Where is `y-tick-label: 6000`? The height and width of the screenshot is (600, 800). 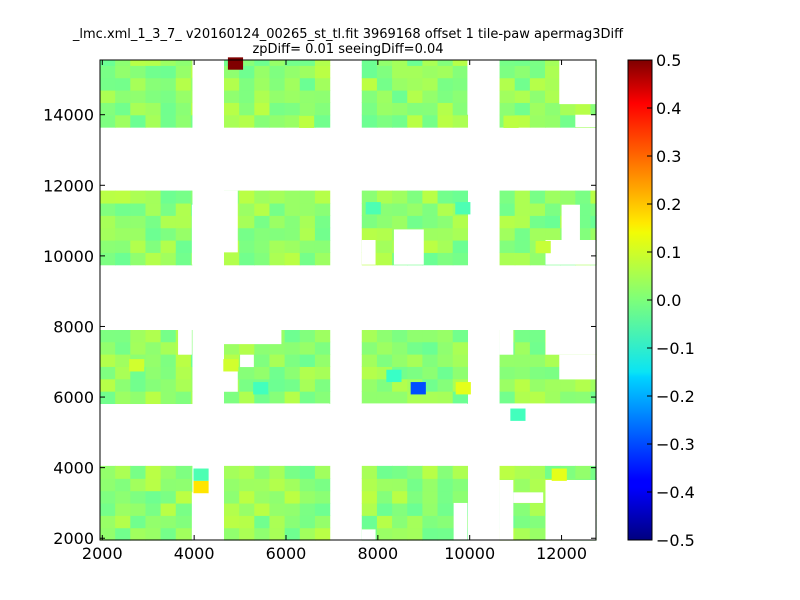 y-tick-label: 6000 is located at coordinates (73, 397).